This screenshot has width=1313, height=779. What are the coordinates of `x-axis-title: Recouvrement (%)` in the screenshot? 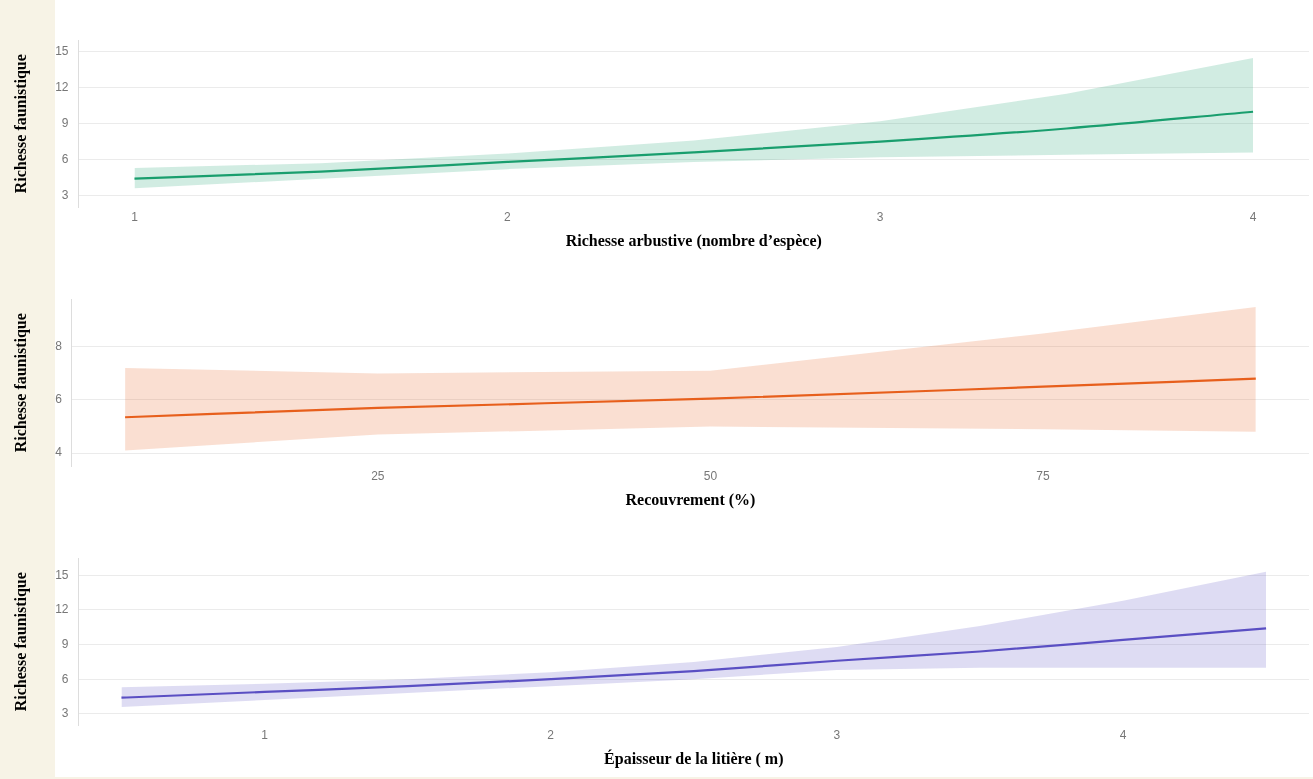 It's located at (690, 499).